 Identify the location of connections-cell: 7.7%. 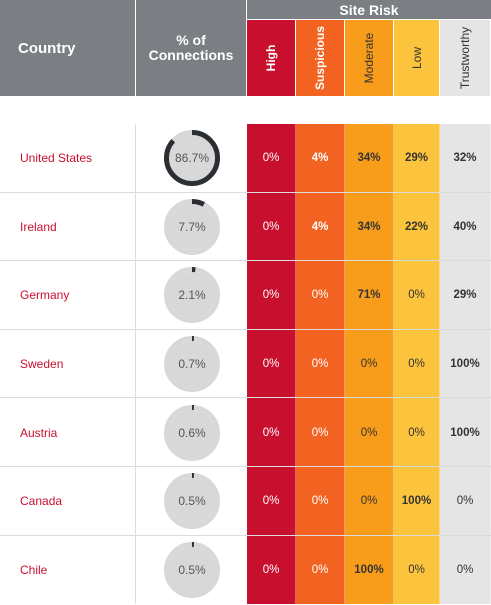
(191, 227).